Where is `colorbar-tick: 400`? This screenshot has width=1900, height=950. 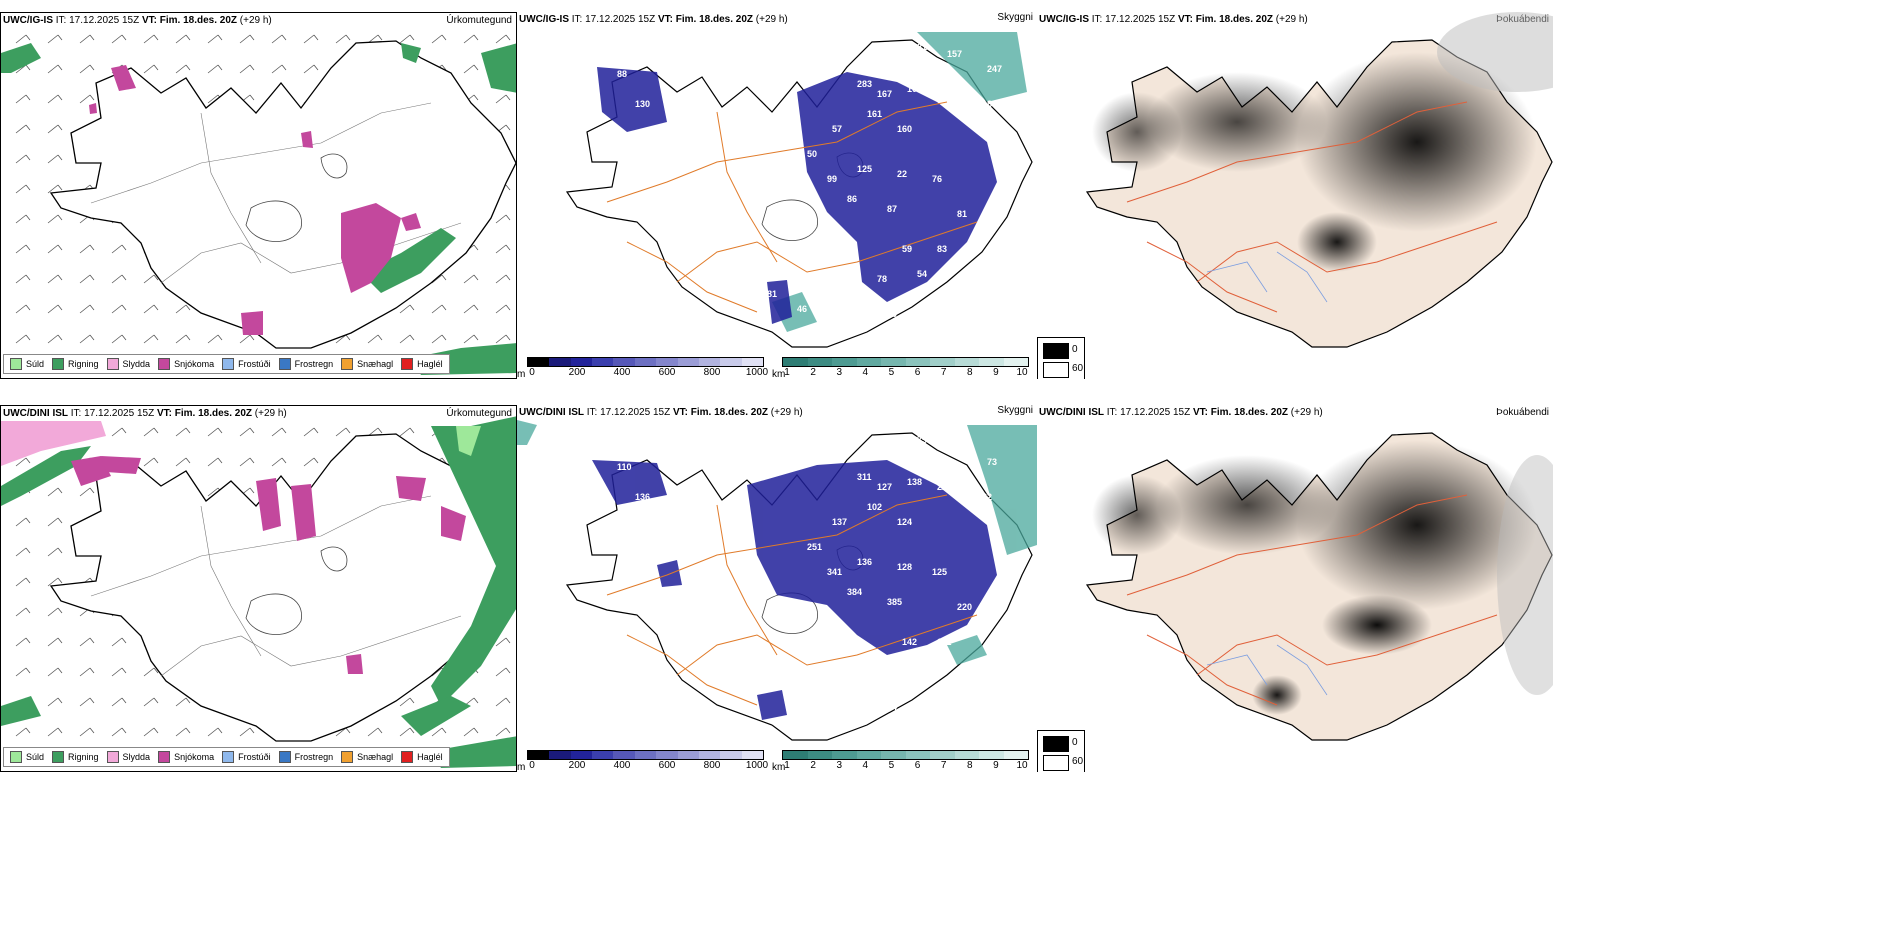
colorbar-tick: 400 is located at coordinates (622, 372).